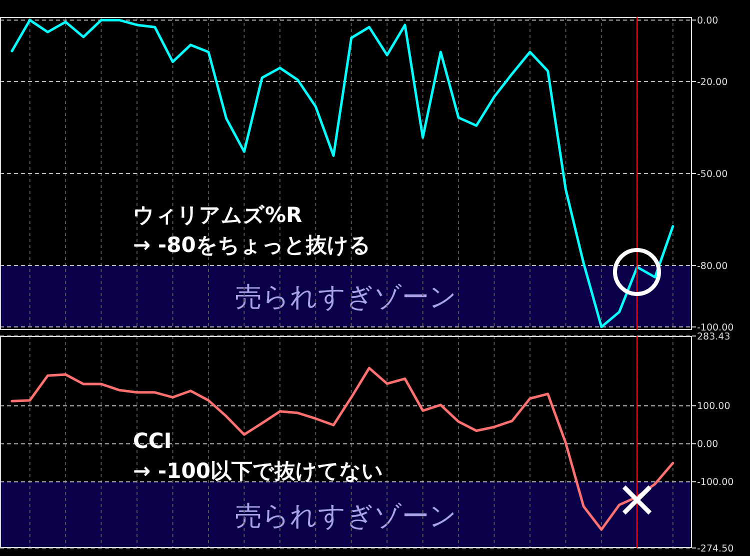  What do you see at coordinates (713, 406) in the screenshot?
I see `y-tick-label: 100.00` at bounding box center [713, 406].